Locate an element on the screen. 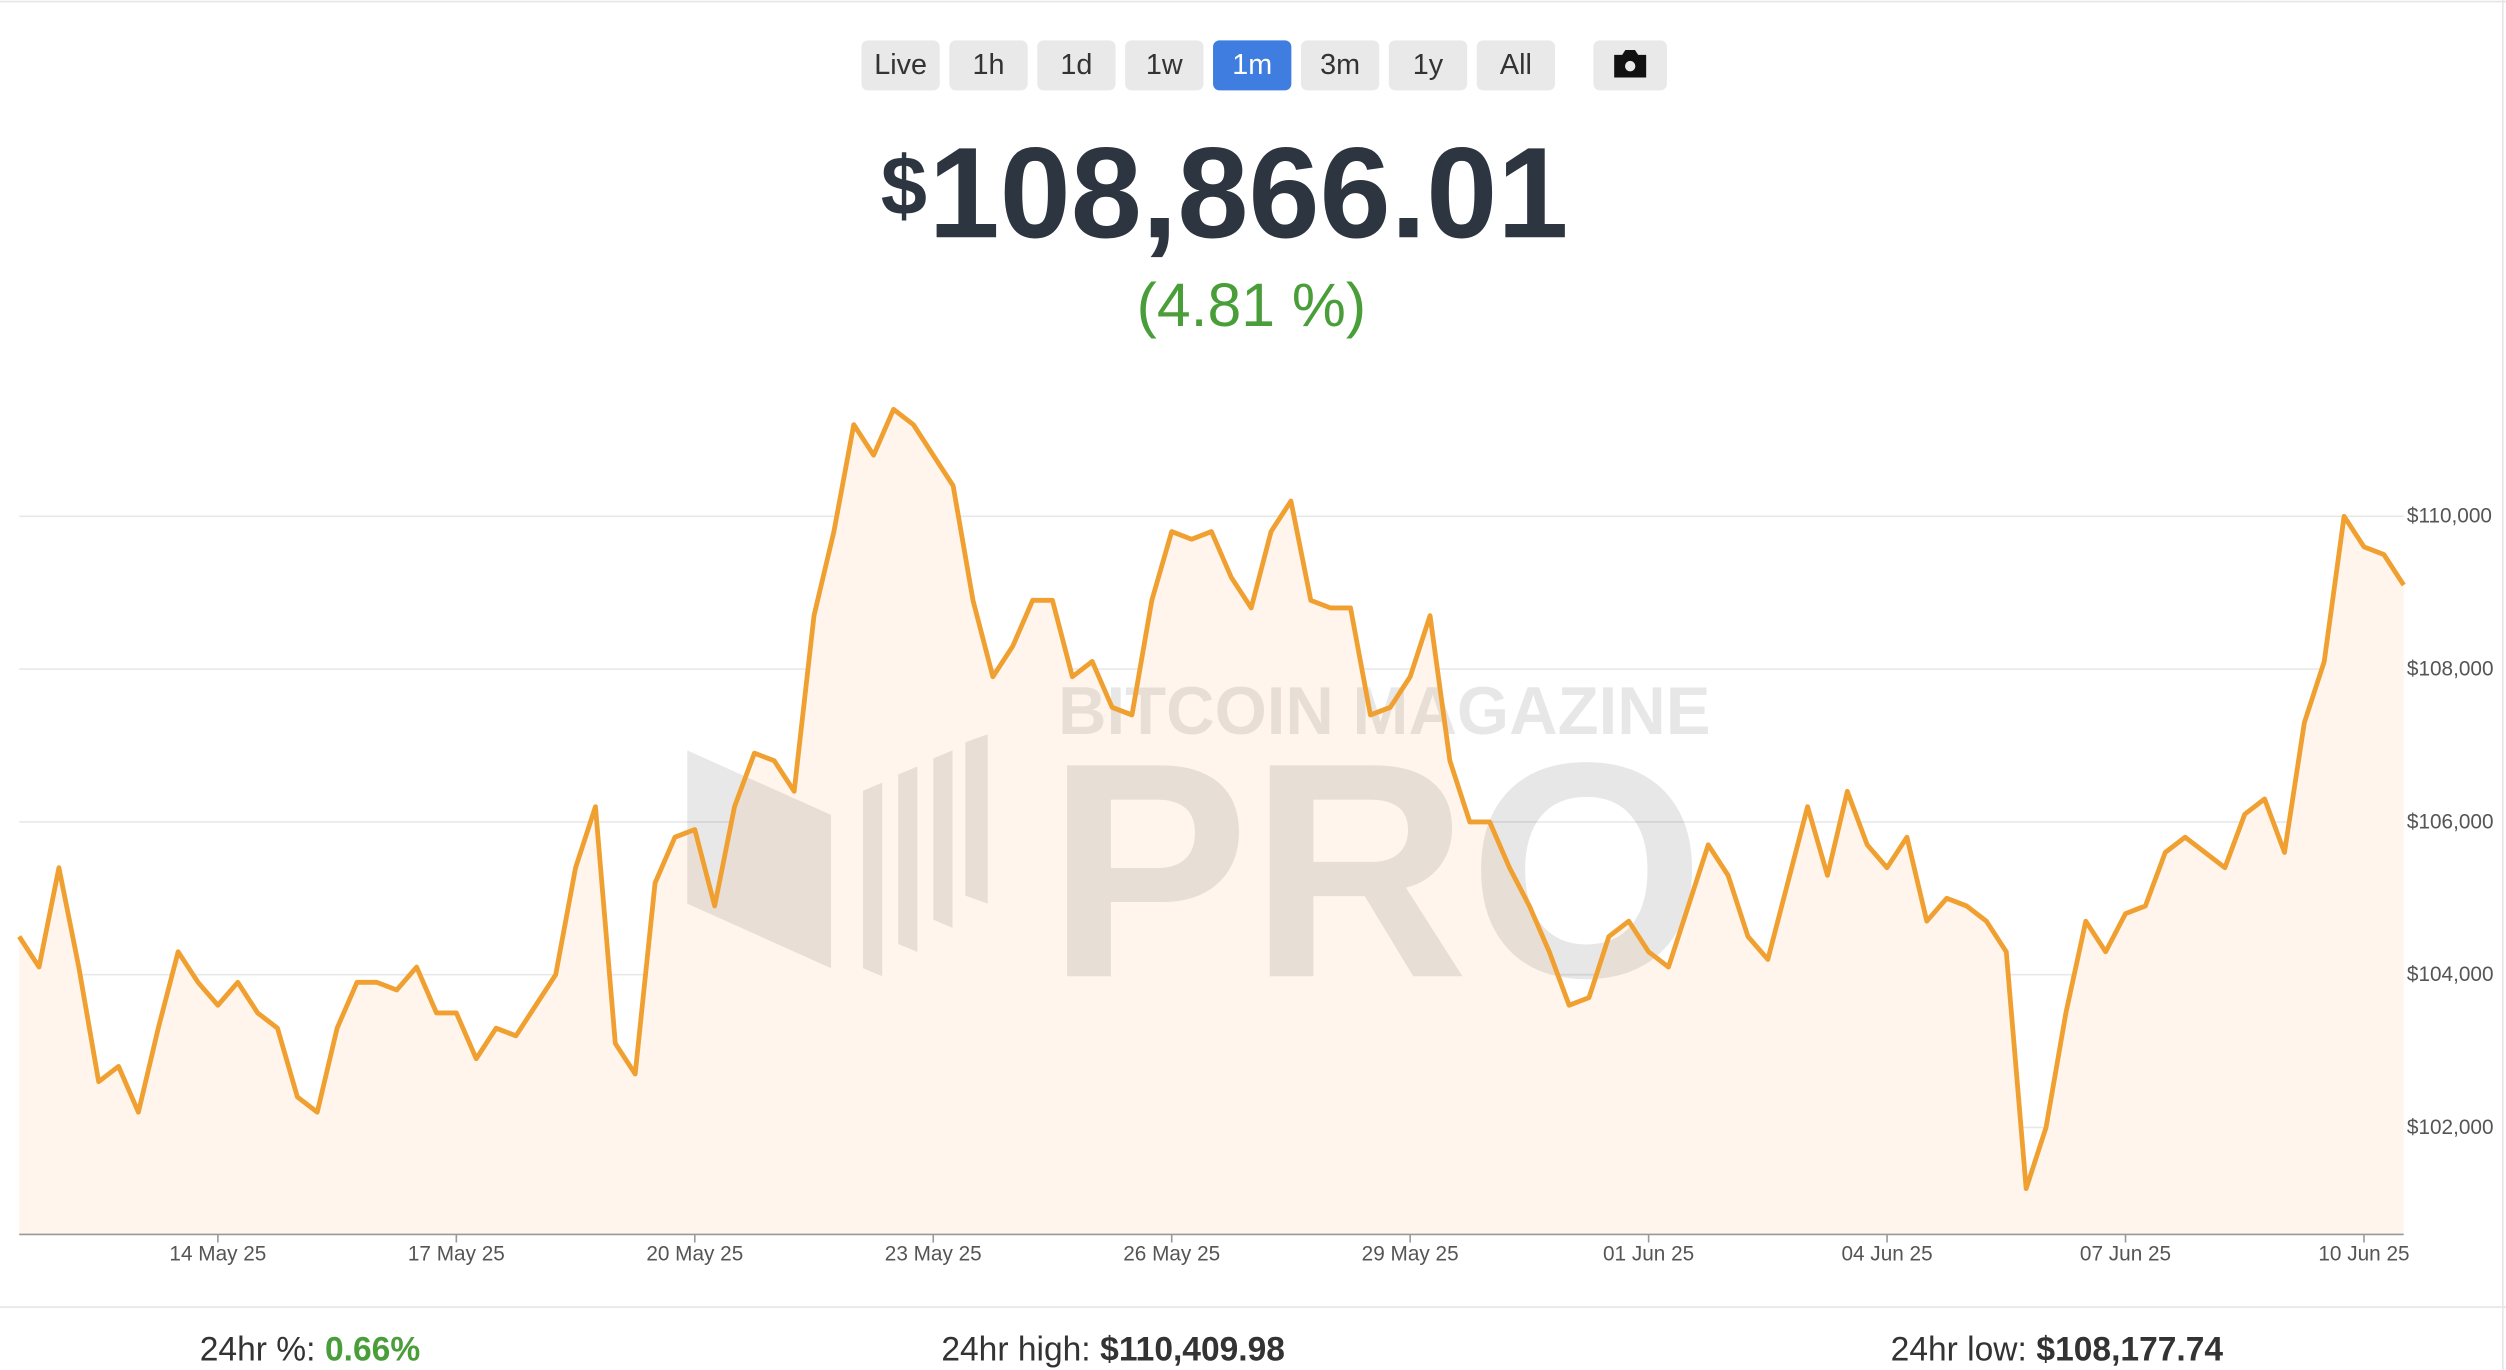  price-value: 108,866.01 is located at coordinates (1249, 194).